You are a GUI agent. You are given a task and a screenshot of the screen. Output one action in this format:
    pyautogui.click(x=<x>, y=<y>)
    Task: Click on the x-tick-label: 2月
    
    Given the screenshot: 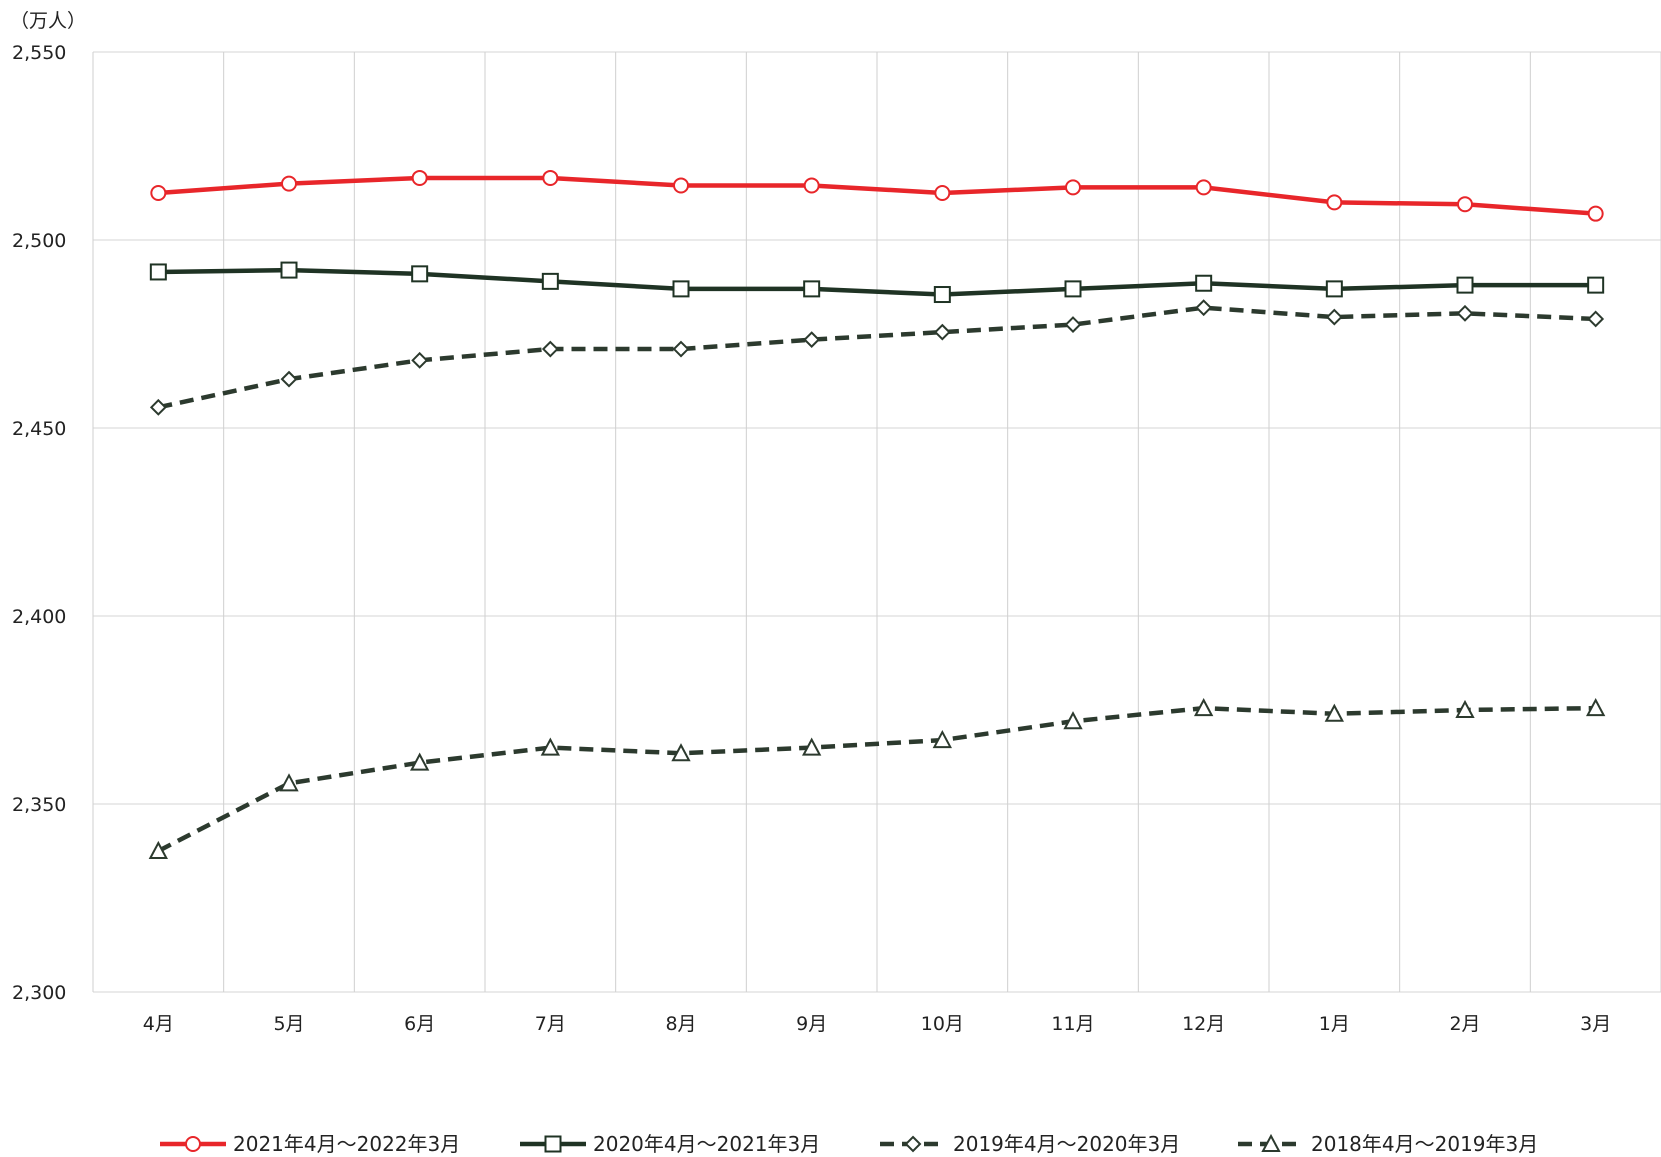 What is the action you would take?
    pyautogui.click(x=1464, y=1024)
    